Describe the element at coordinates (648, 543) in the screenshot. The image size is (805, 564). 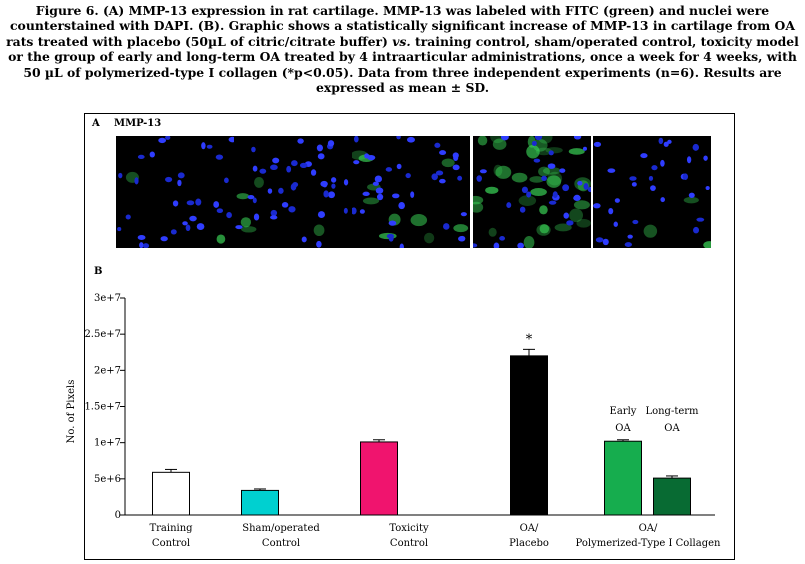
I see `x-category-label: Polymerized-Type I Collagen` at that location.